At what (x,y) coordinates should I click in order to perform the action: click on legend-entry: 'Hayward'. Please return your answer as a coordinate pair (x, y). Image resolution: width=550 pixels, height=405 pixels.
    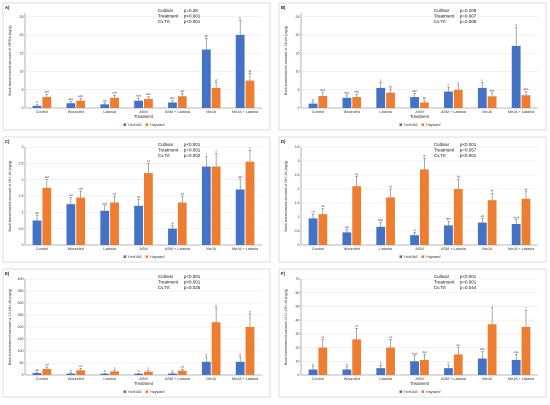
    Looking at the image, I should click on (434, 125).